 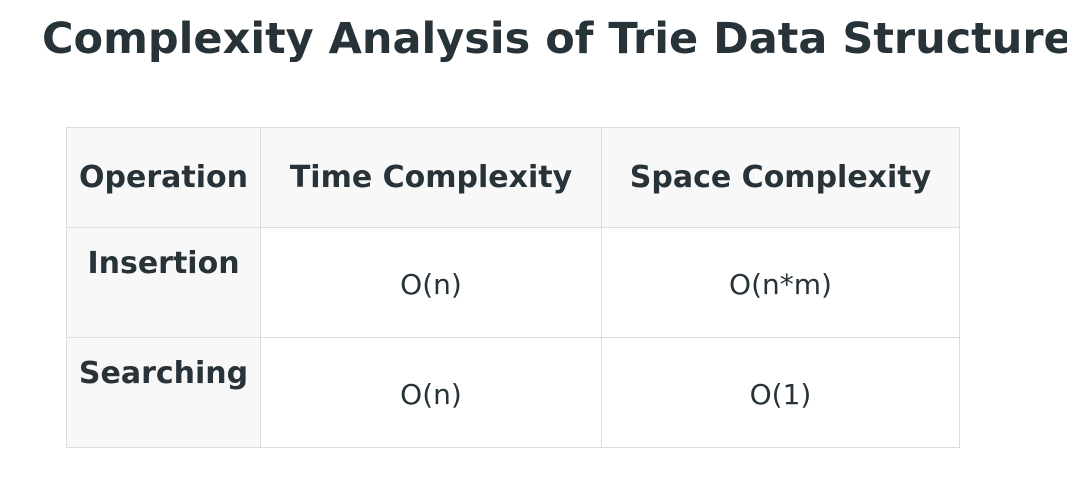 I want to click on row-header-operation: Insertion, so click(x=163, y=282).